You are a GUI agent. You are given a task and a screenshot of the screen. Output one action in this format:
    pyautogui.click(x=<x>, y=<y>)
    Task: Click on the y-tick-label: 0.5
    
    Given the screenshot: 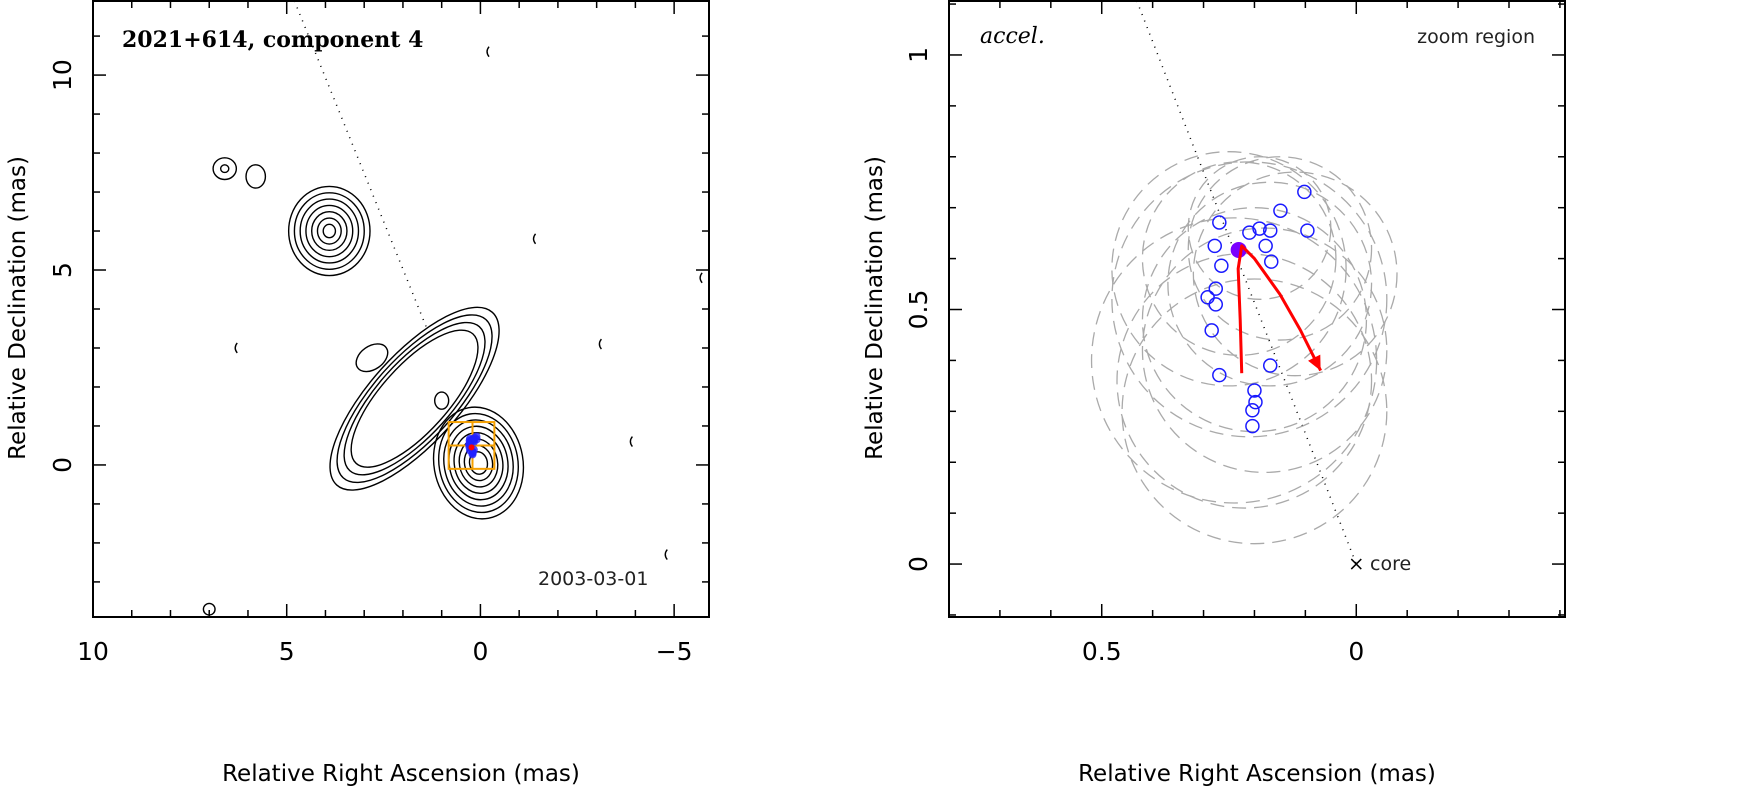 What is the action you would take?
    pyautogui.click(x=918, y=310)
    